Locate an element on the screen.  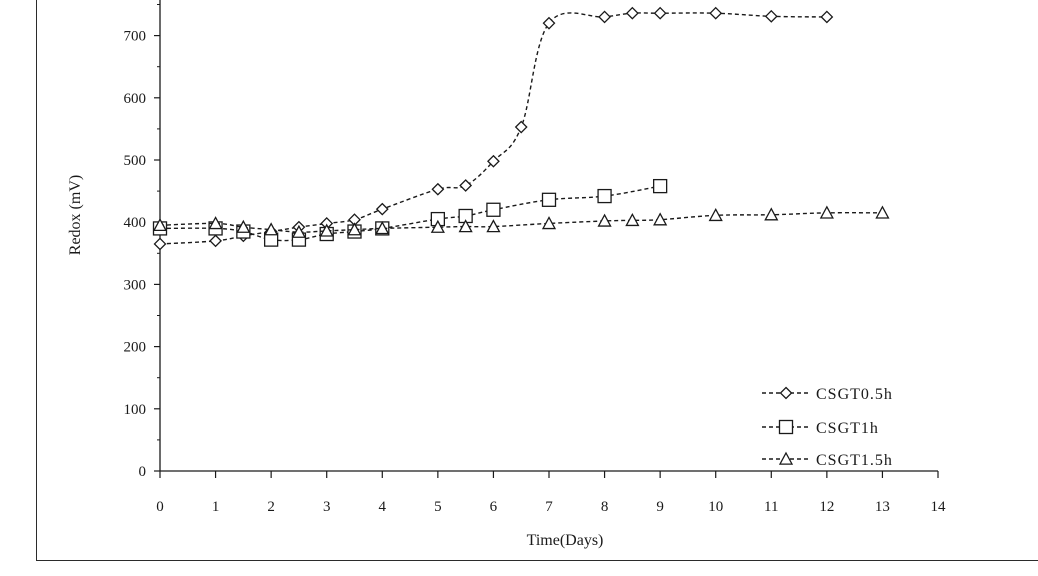
x-tick-label: 11 is located at coordinates (771, 507).